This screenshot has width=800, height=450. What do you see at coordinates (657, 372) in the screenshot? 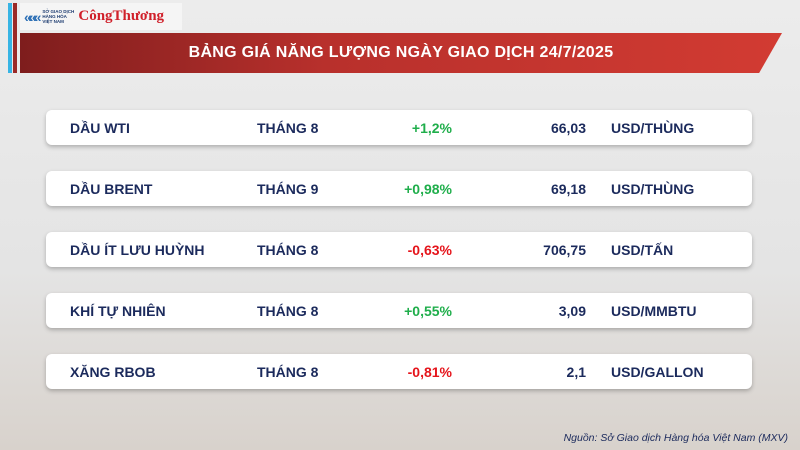
I see `price-unit: USD/GALLON` at bounding box center [657, 372].